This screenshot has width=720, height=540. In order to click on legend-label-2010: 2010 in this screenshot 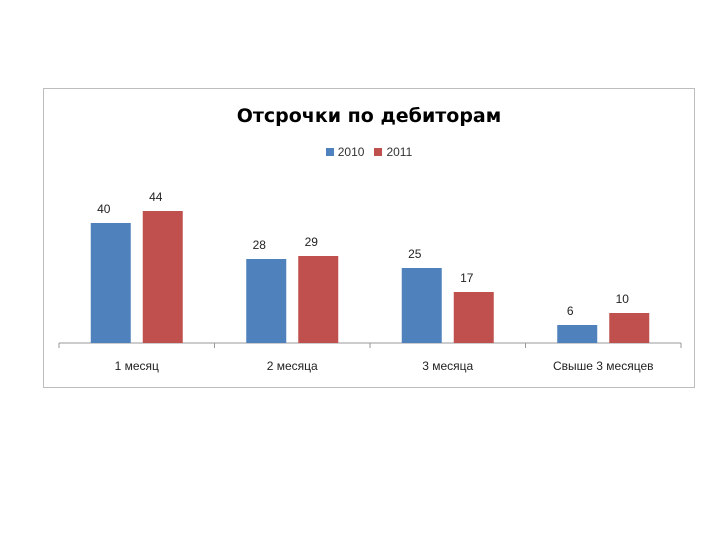, I will do `click(351, 152)`.